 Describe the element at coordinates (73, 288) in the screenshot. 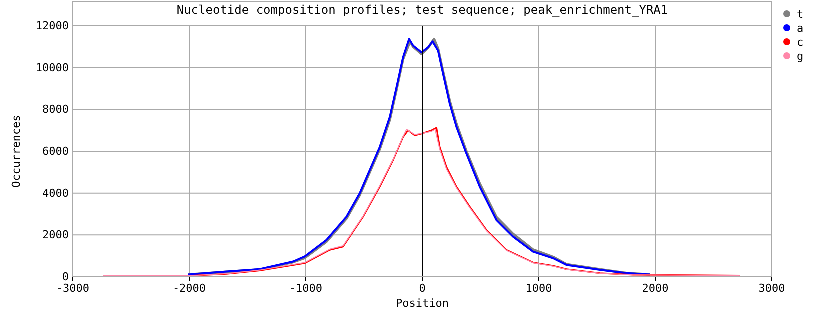

I see `x-tick-label: -3000` at that location.